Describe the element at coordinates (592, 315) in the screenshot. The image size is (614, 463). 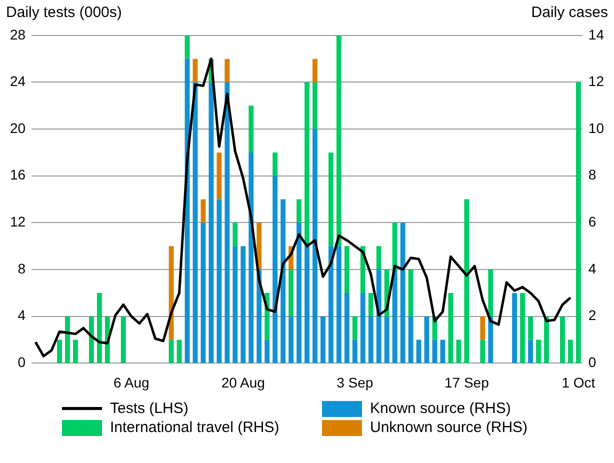
I see `y2-tick-label: 2` at that location.